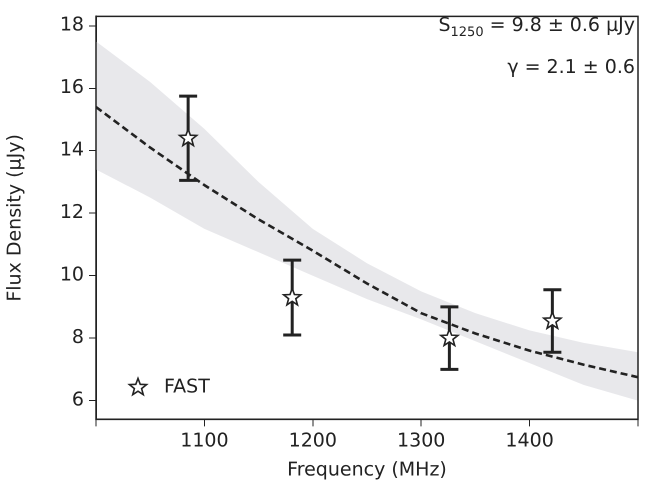  Describe the element at coordinates (312, 441) in the screenshot. I see `x-tick-label: 1200` at that location.